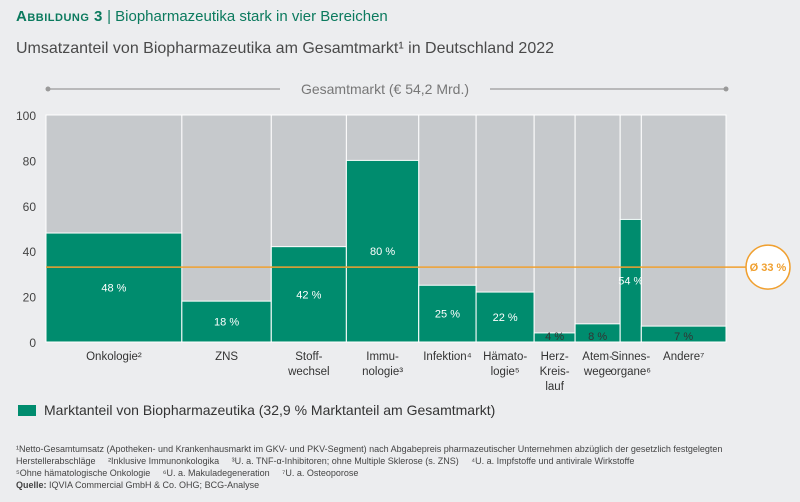 The height and width of the screenshot is (502, 800). Describe the element at coordinates (320, 473) in the screenshot. I see `footnote: ⁷U. a. Osteoporose` at that location.